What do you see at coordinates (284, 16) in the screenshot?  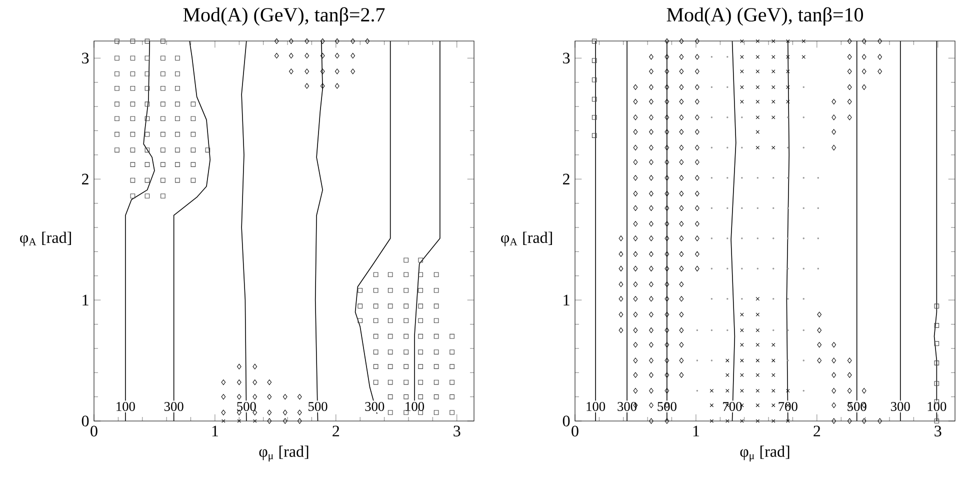 I see `chart-title: Mod(A) (GeV), tanβ=2.7` at bounding box center [284, 16].